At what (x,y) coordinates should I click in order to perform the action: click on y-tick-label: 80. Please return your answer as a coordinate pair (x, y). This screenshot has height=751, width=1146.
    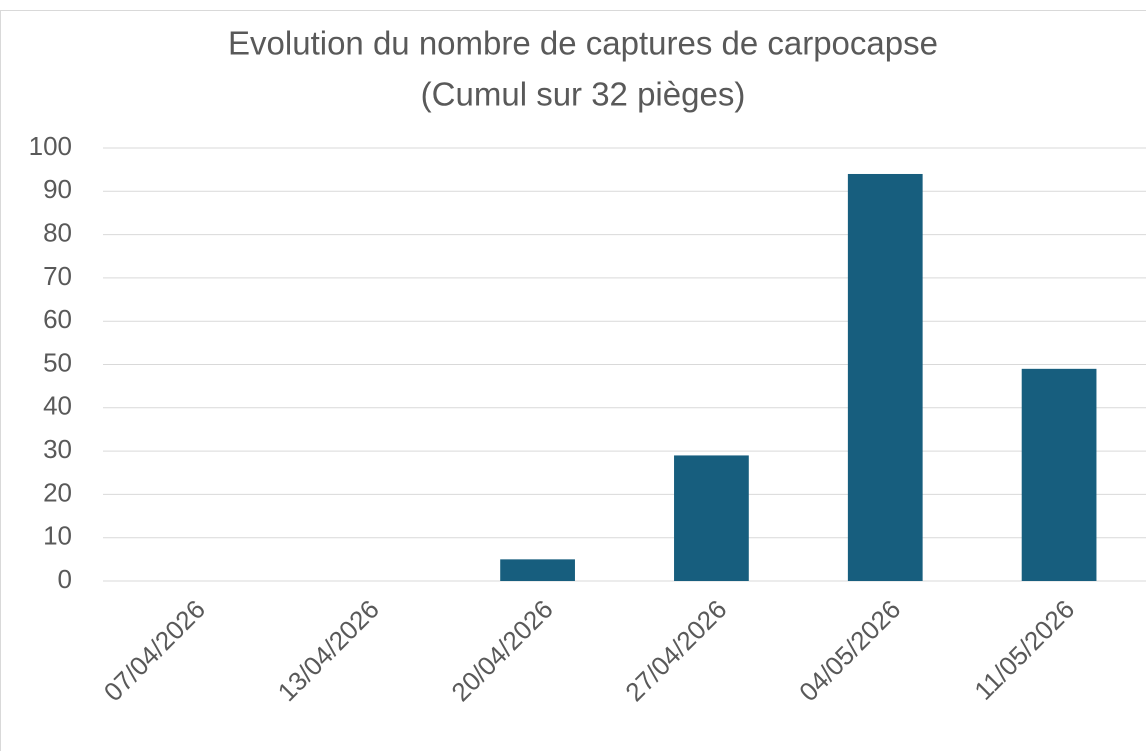
    Looking at the image, I should click on (57, 232).